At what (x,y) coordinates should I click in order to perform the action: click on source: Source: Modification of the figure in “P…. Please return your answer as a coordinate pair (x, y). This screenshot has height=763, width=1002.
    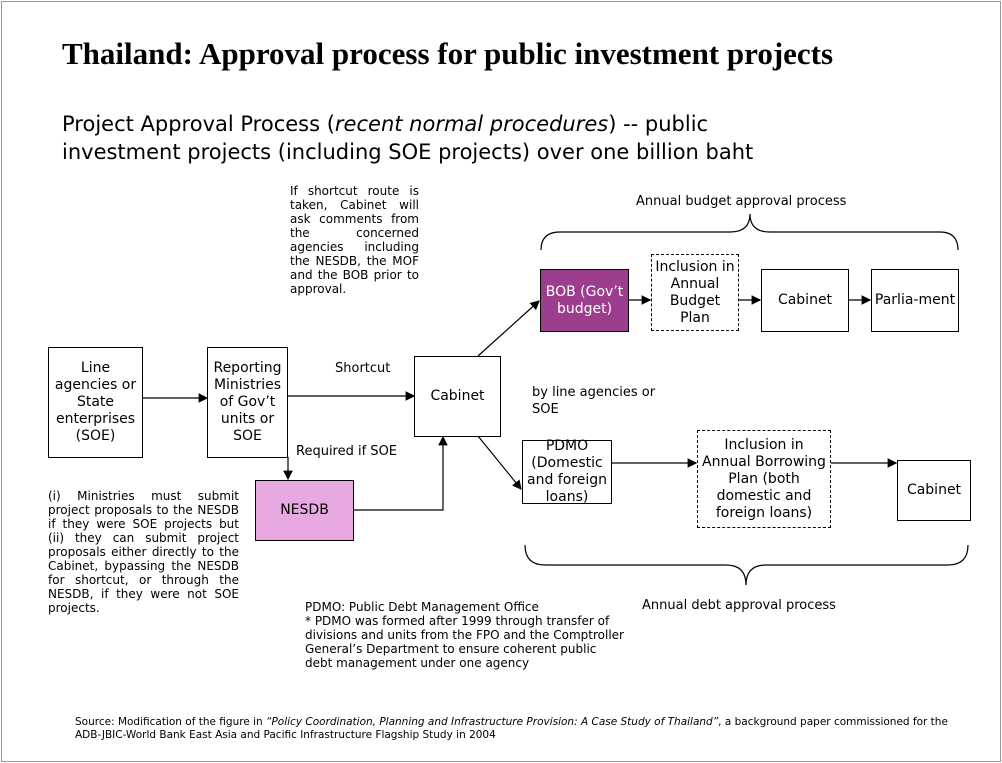
    Looking at the image, I should click on (515, 729).